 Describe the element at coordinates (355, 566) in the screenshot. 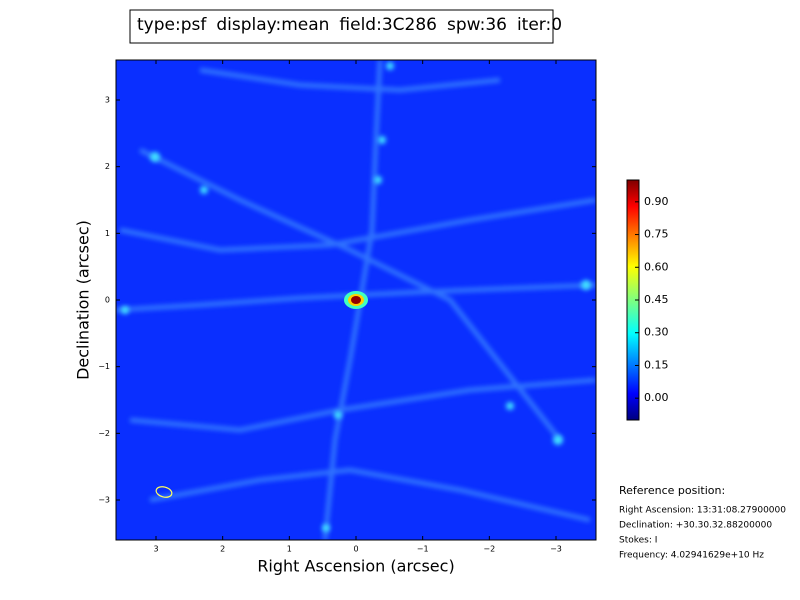

I see `x-axis-label: Right Ascension (arcsec)` at that location.